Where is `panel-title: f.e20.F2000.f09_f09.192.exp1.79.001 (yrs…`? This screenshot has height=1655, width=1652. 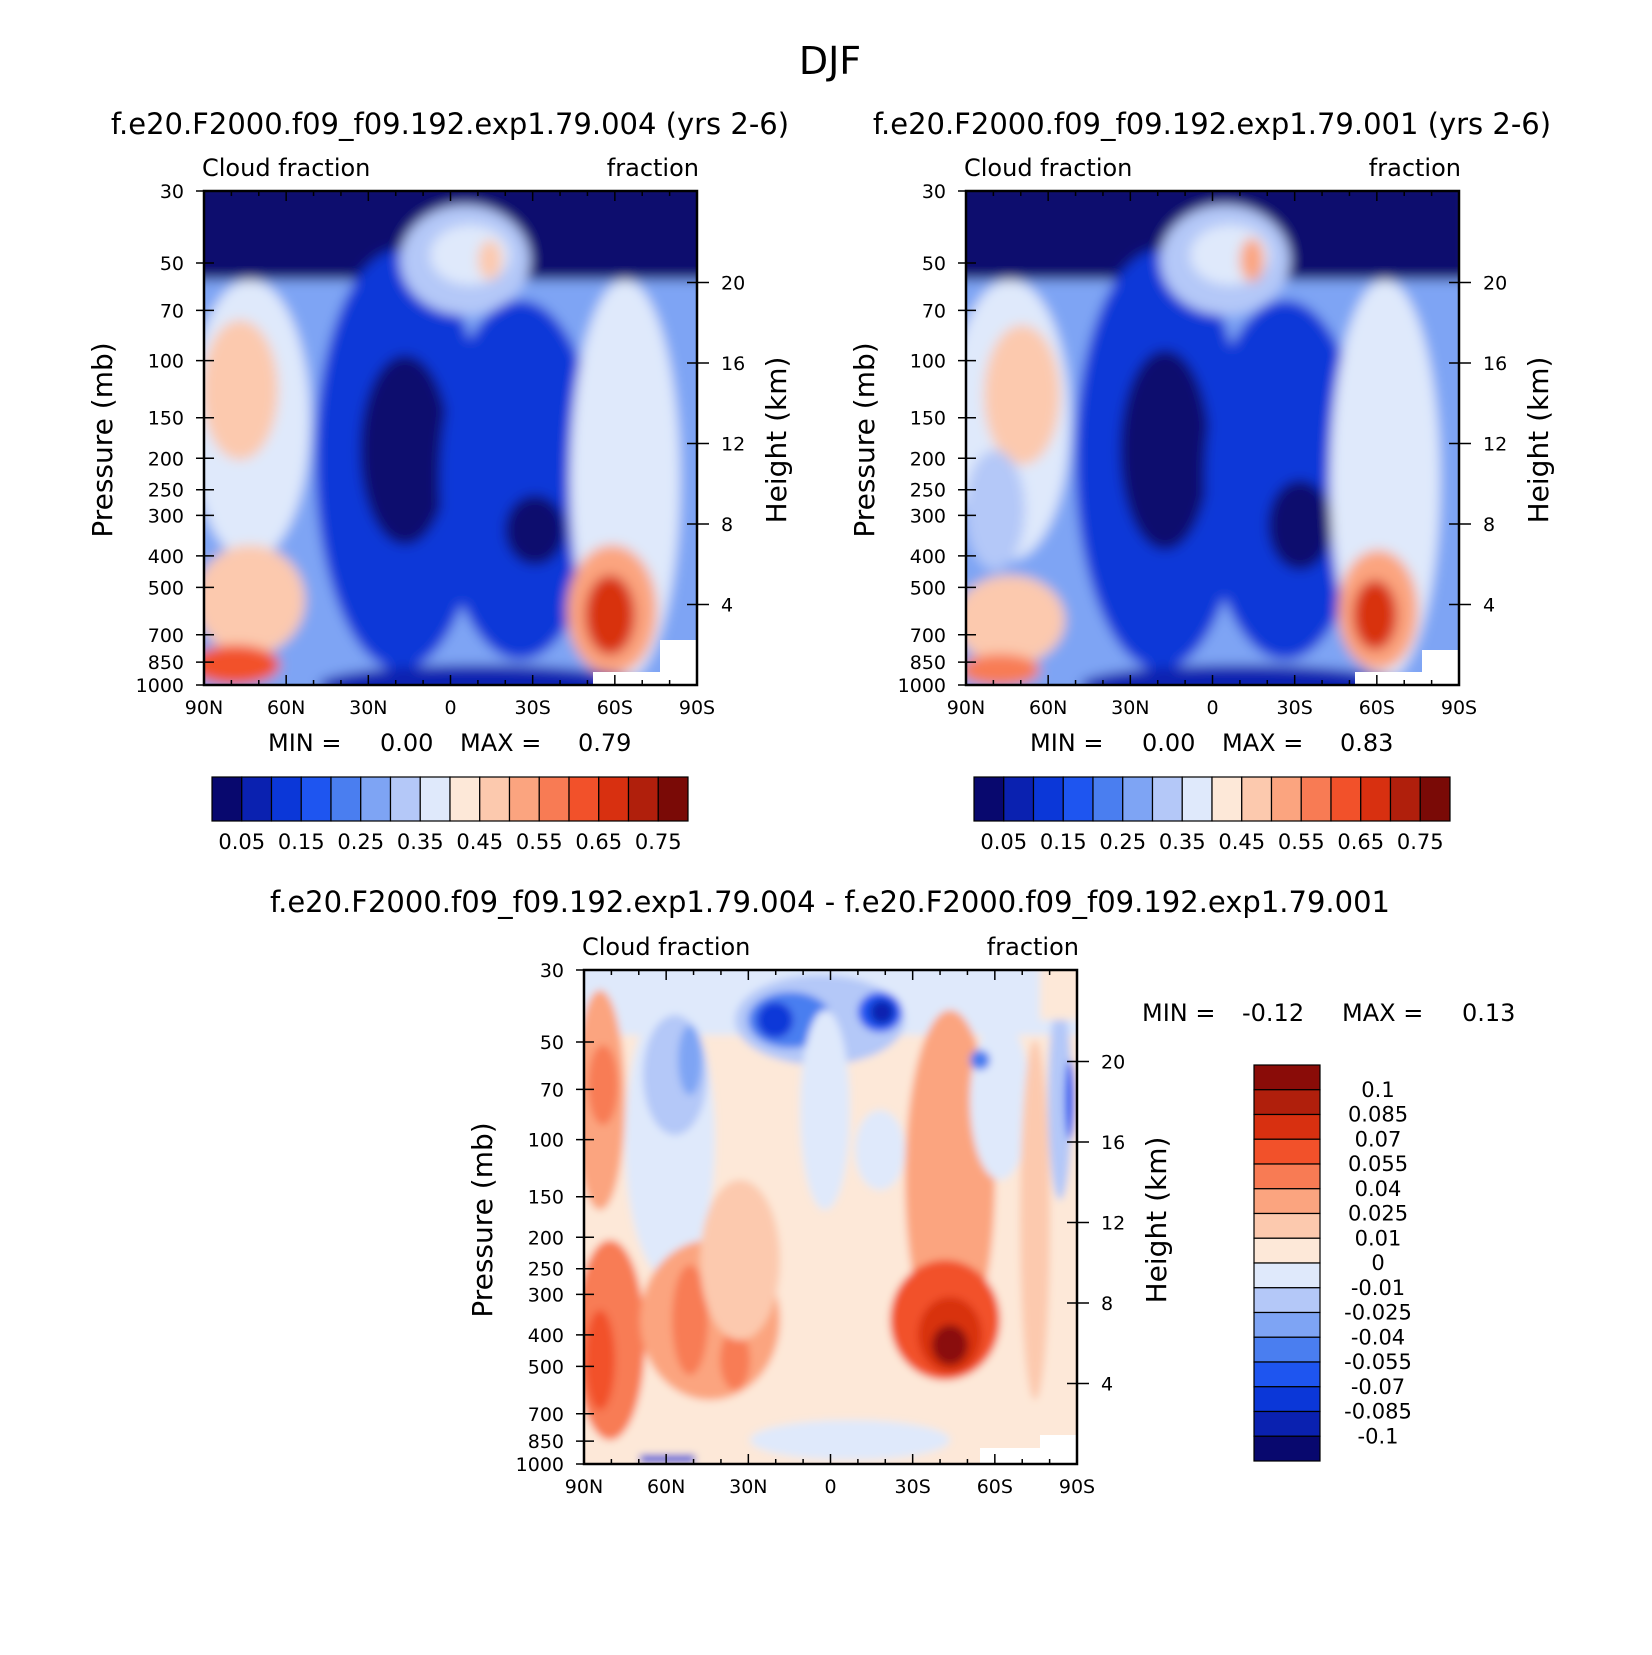 panel-title: f.e20.F2000.f09_f09.192.exp1.79.001 (yrs… is located at coordinates (1212, 124).